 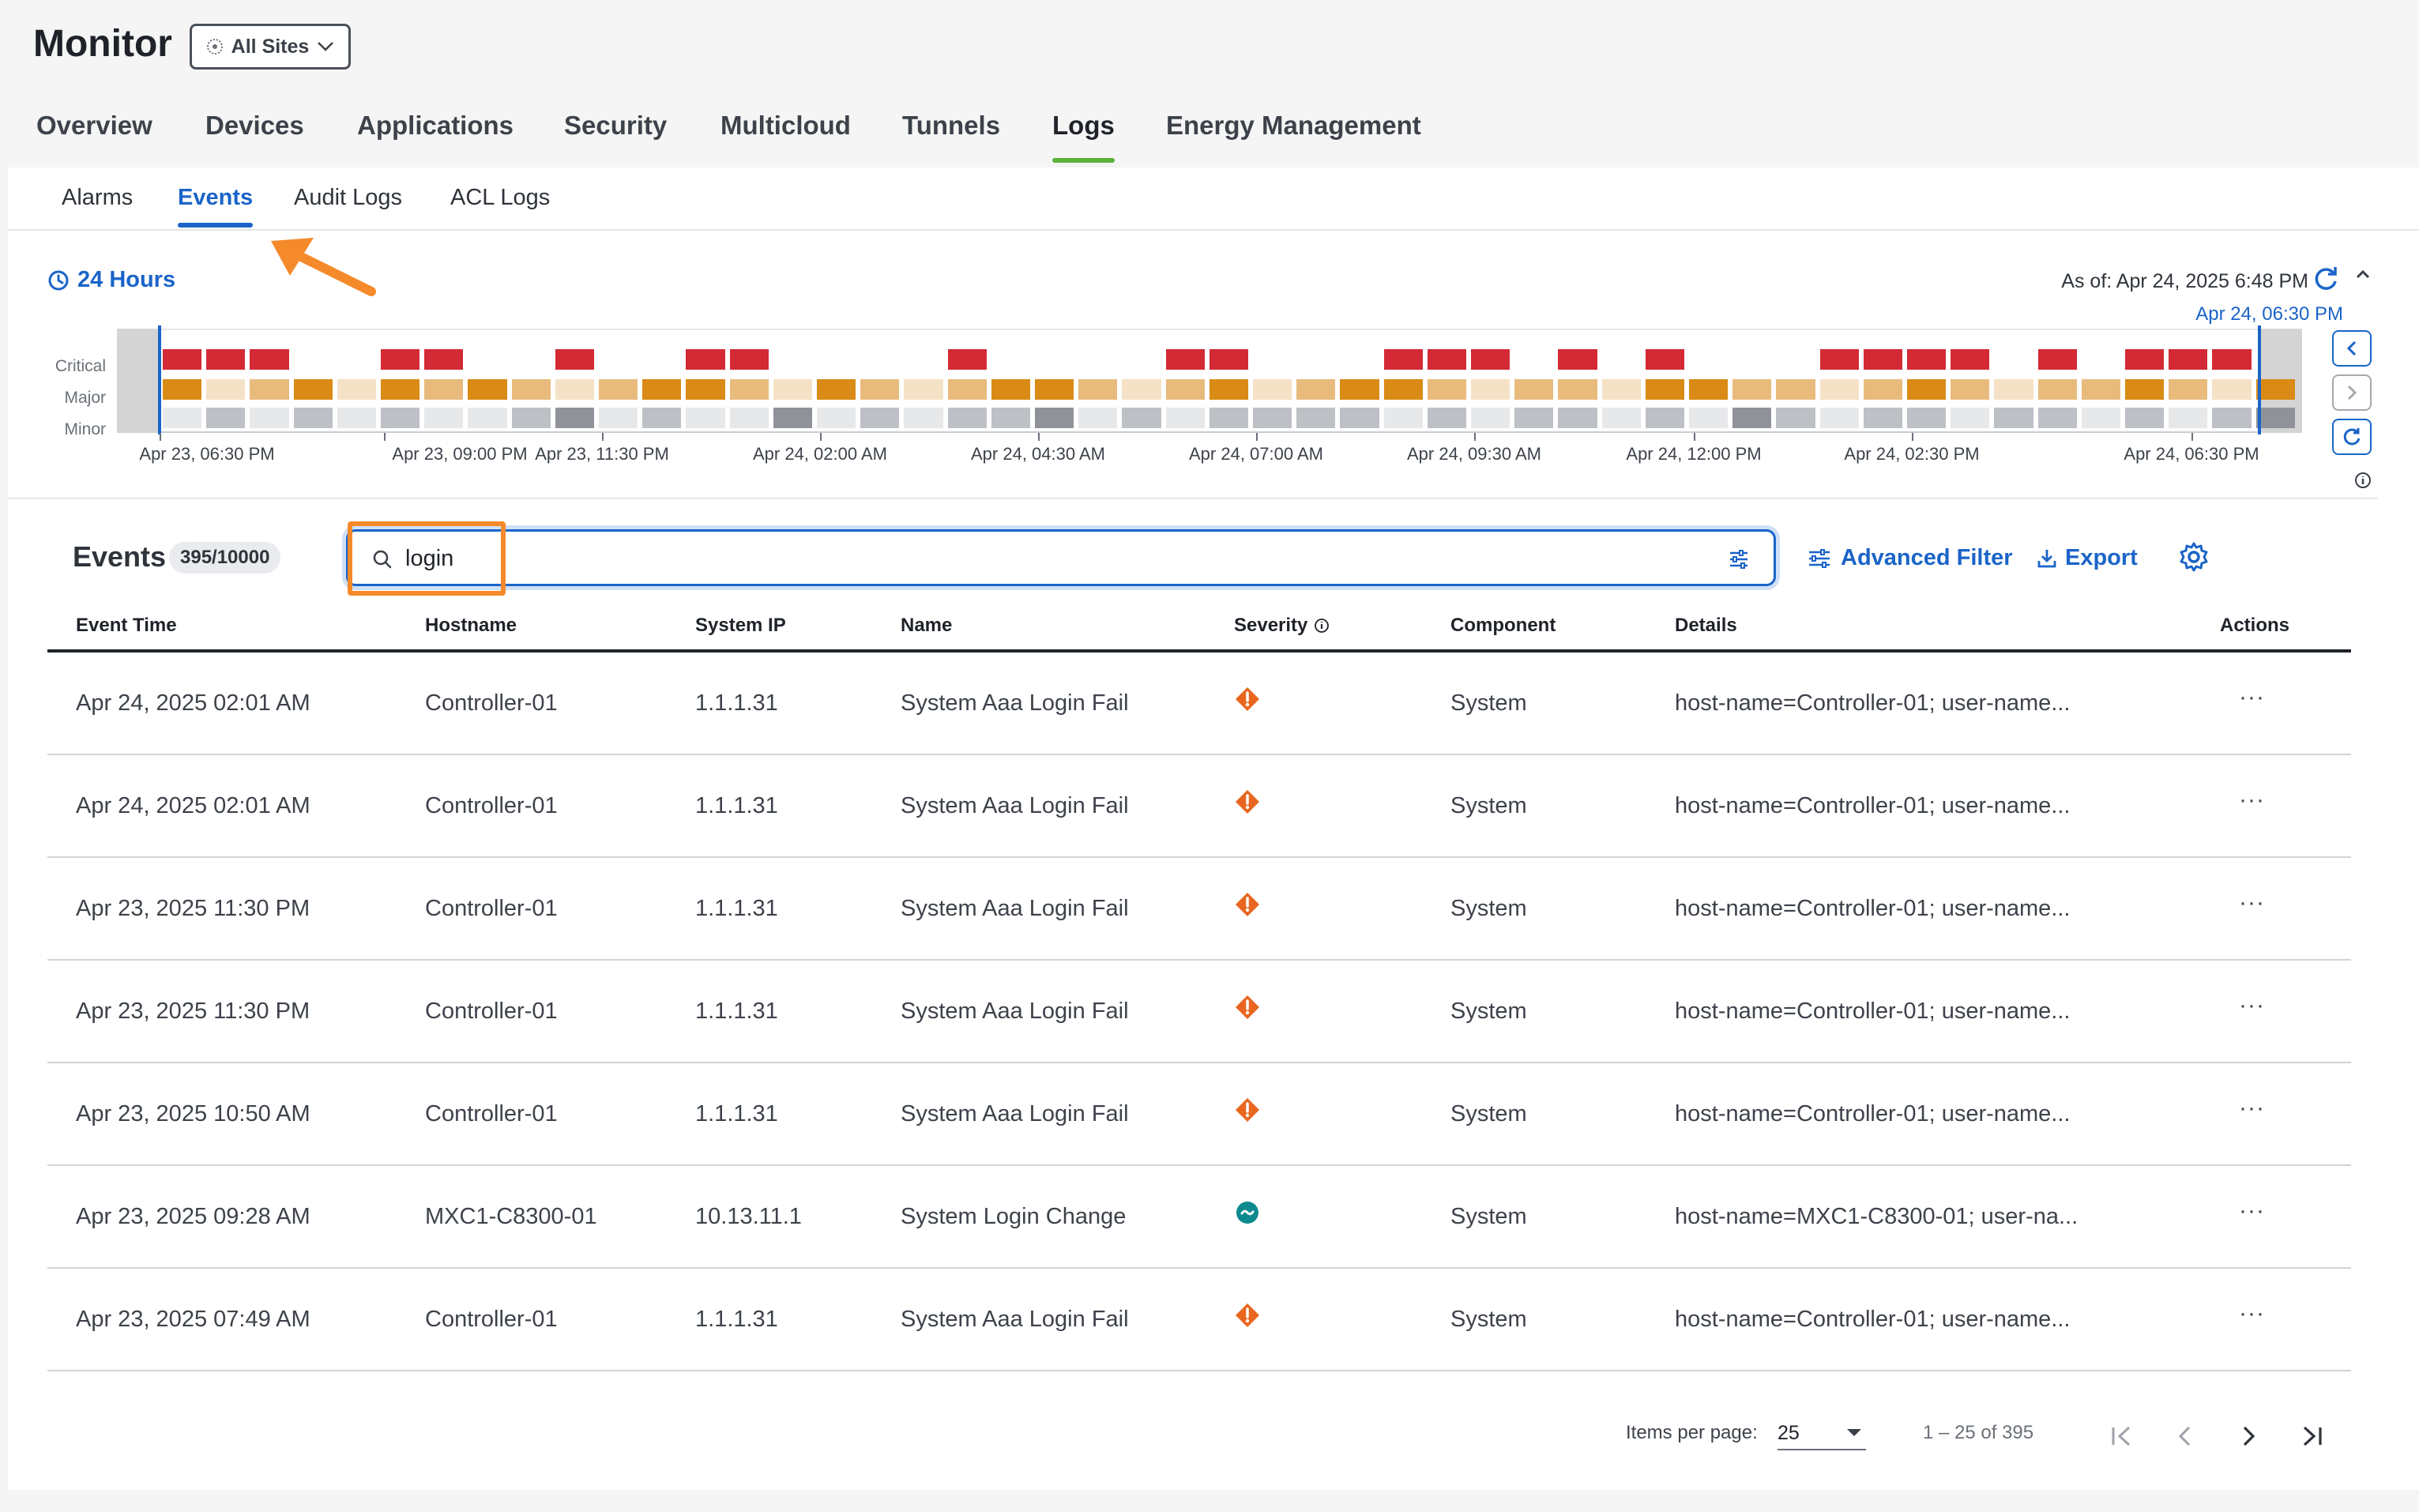 I want to click on export-button: Export, so click(x=2087, y=558).